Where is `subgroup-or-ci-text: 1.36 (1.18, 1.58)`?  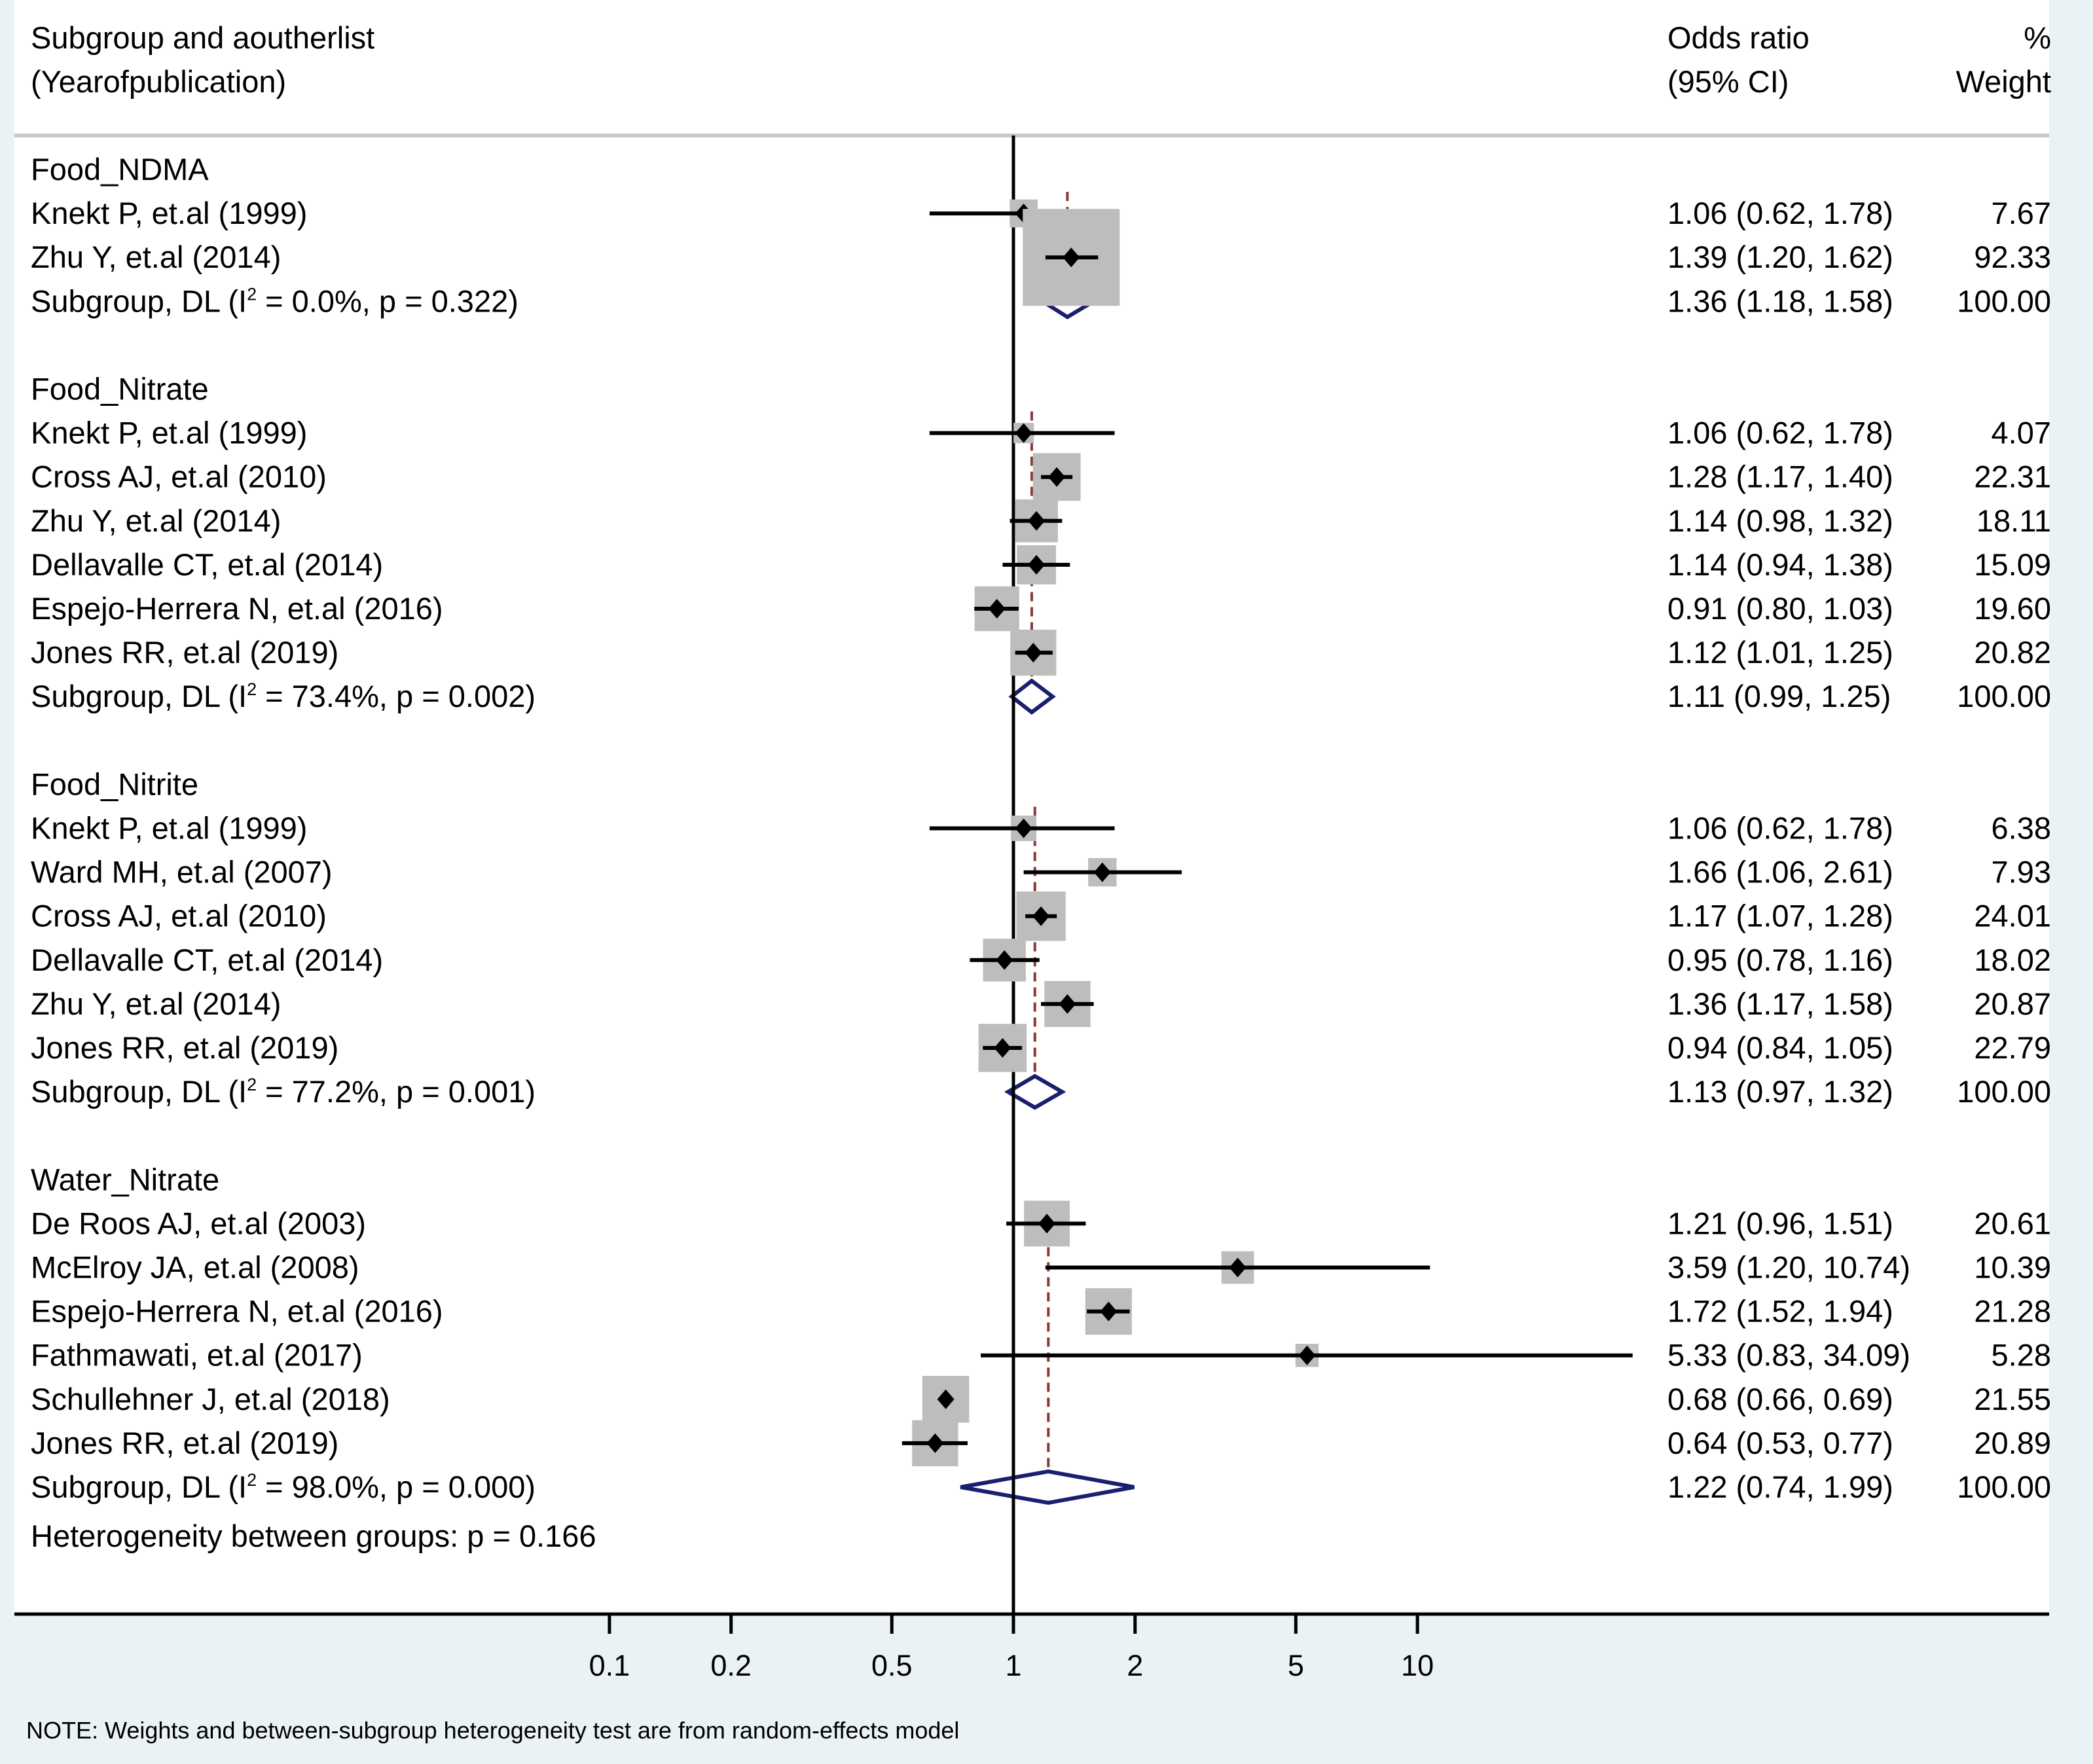
subgroup-or-ci-text: 1.36 (1.18, 1.58) is located at coordinates (1780, 300).